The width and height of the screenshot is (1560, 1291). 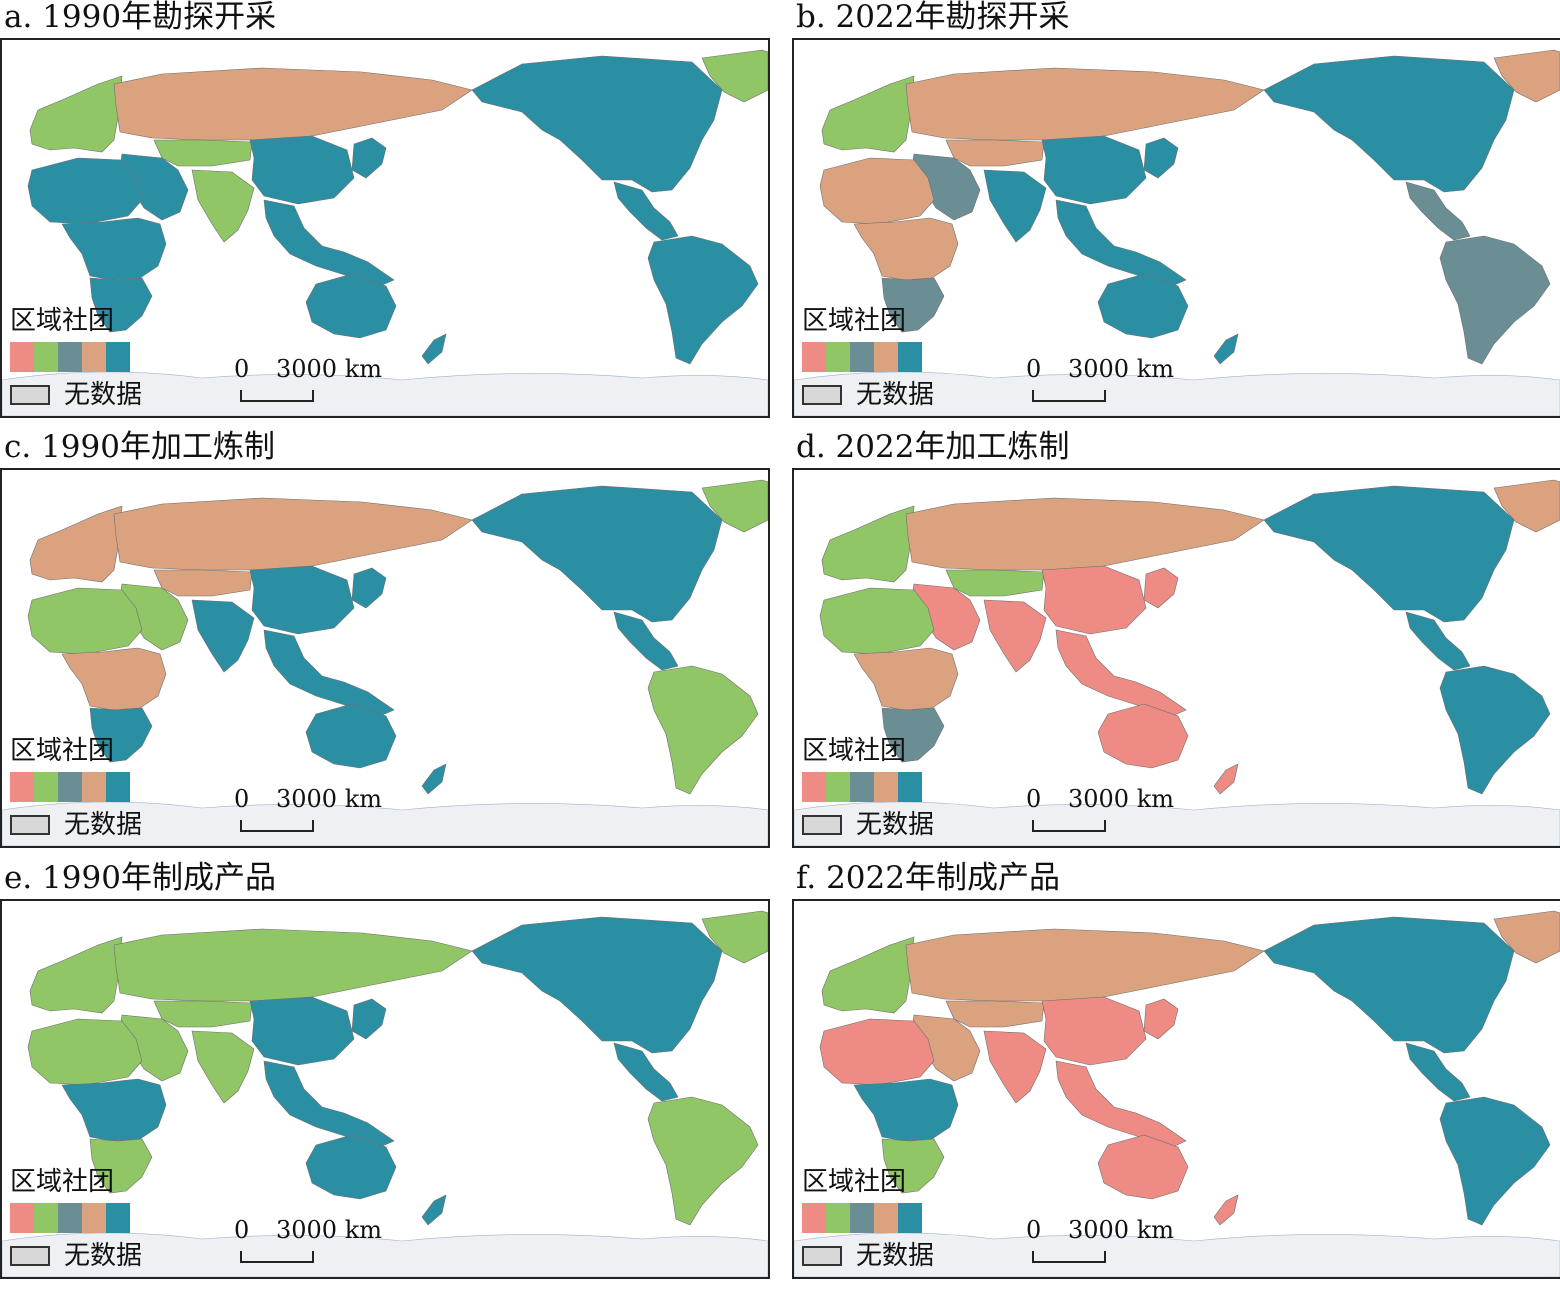 What do you see at coordinates (928, 878) in the screenshot?
I see `panel-title: f. 2022年制成产品` at bounding box center [928, 878].